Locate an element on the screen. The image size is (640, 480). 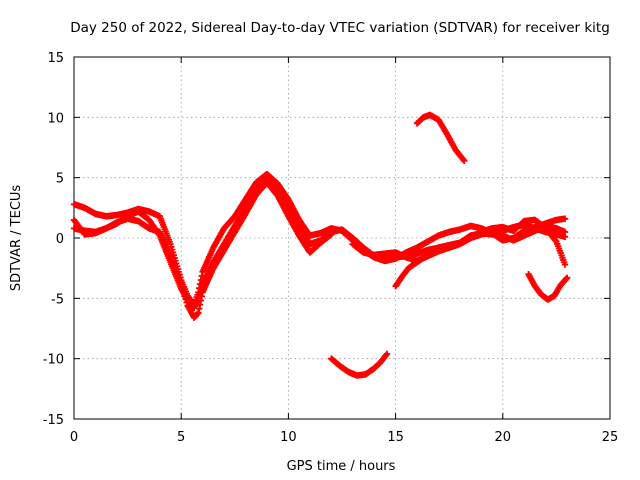
series-track-g is located at coordinates (440, 137).